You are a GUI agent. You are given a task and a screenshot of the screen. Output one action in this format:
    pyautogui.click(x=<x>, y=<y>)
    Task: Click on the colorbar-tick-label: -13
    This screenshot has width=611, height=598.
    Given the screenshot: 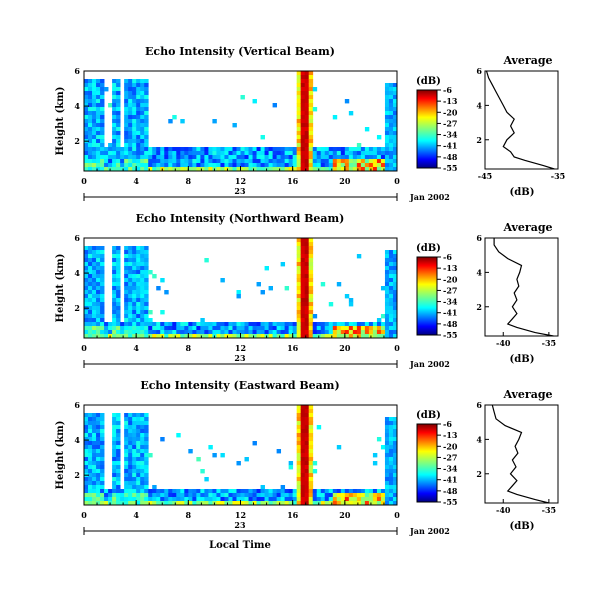 What is the action you would take?
    pyautogui.click(x=450, y=268)
    